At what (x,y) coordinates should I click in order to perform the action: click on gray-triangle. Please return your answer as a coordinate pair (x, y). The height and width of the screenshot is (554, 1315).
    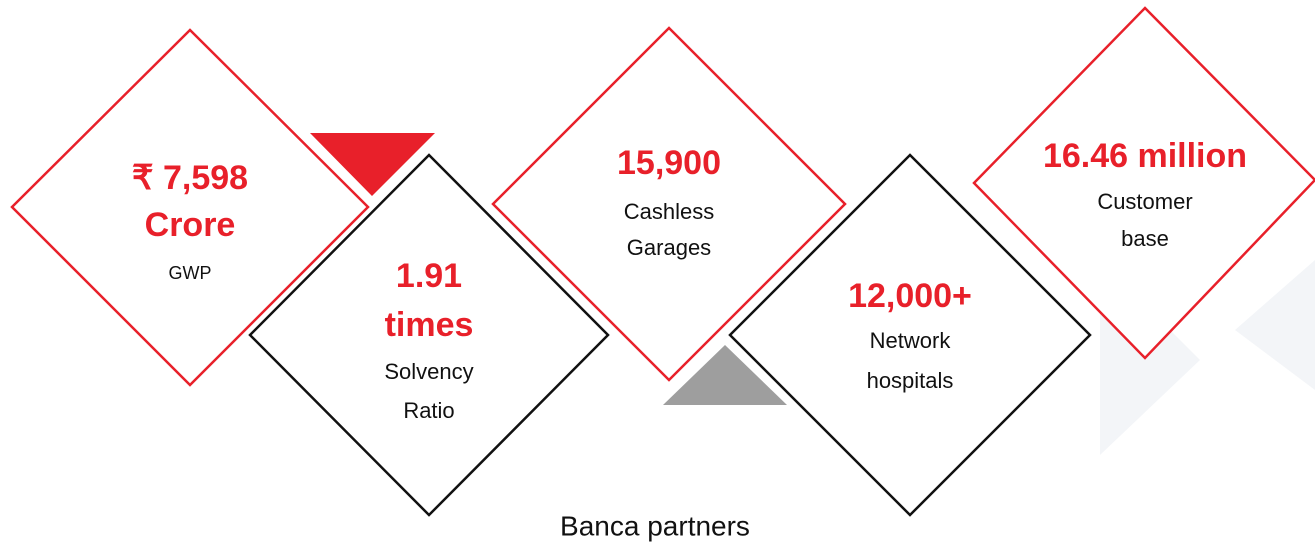
    Looking at the image, I should click on (725, 375).